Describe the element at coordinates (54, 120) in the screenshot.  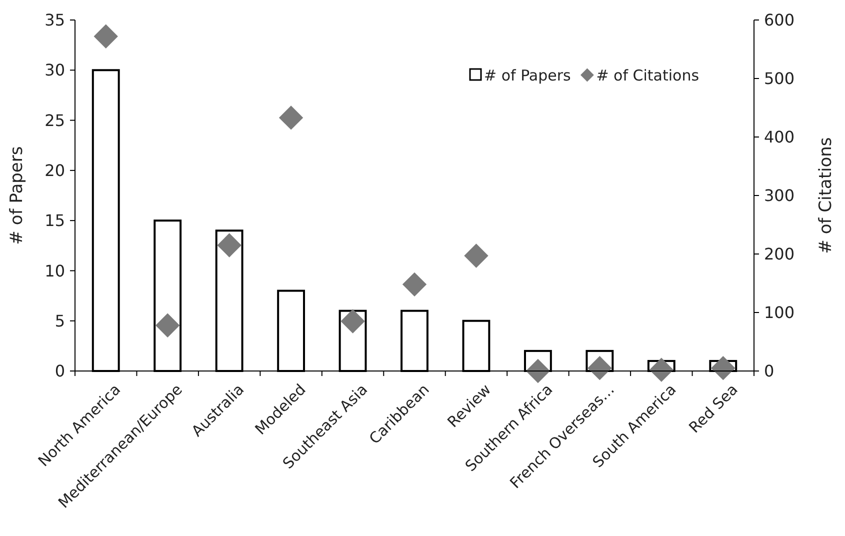
I see `y-tick-label: 25` at that location.